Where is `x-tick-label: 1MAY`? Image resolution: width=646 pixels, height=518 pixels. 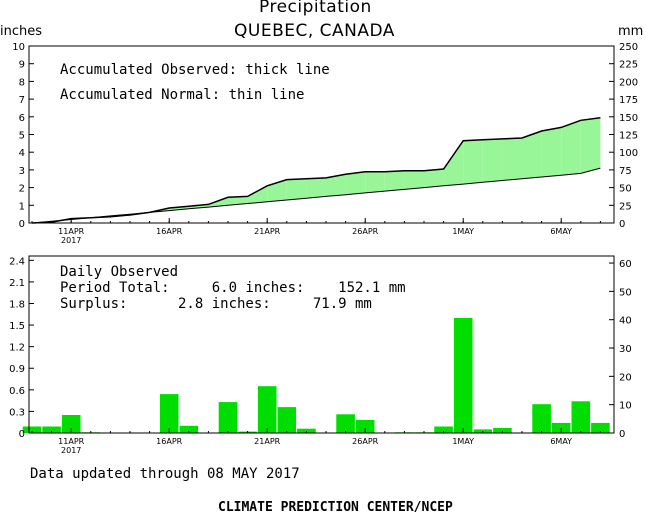 x-tick-label: 1MAY is located at coordinates (463, 231).